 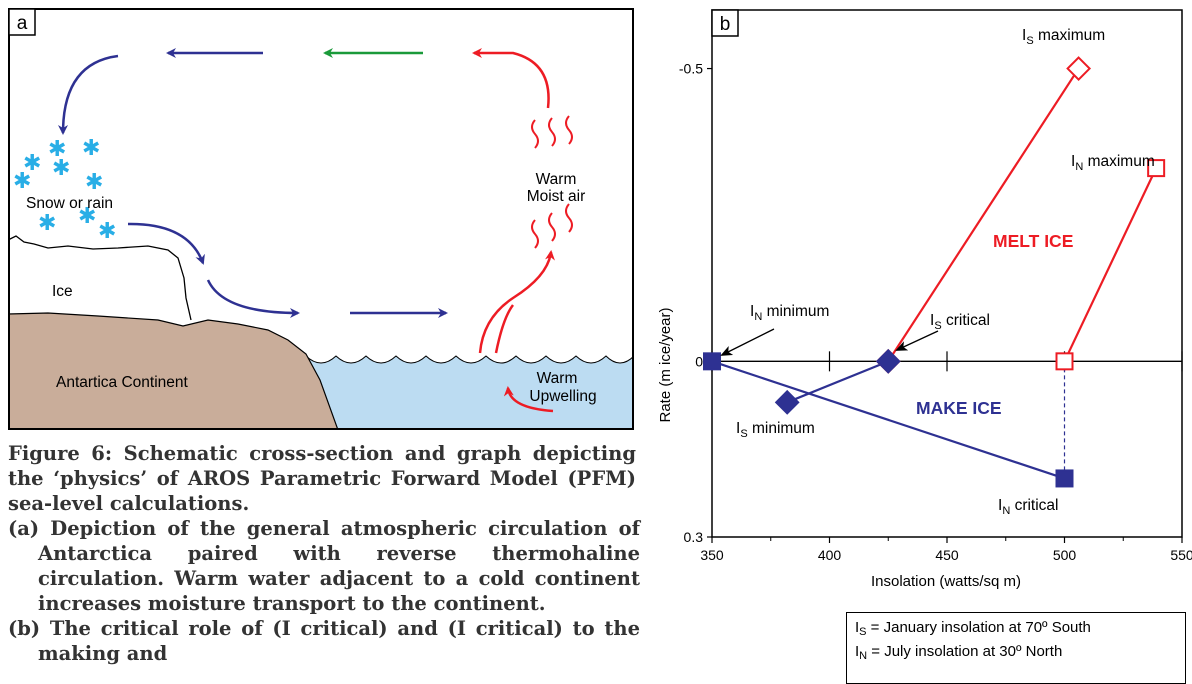 What do you see at coordinates (511, 78) in the screenshot?
I see `arrow-top-red` at bounding box center [511, 78].